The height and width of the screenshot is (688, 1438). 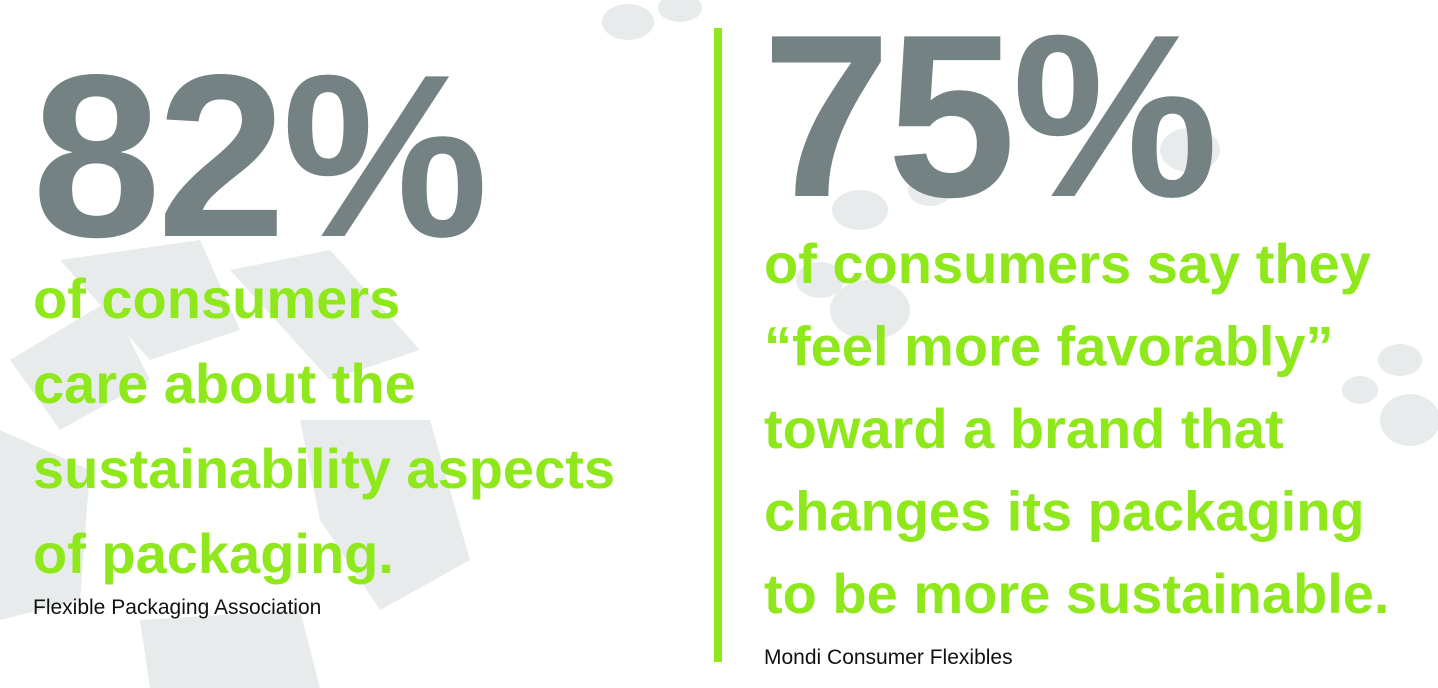 What do you see at coordinates (718, 345) in the screenshot?
I see `divider` at bounding box center [718, 345].